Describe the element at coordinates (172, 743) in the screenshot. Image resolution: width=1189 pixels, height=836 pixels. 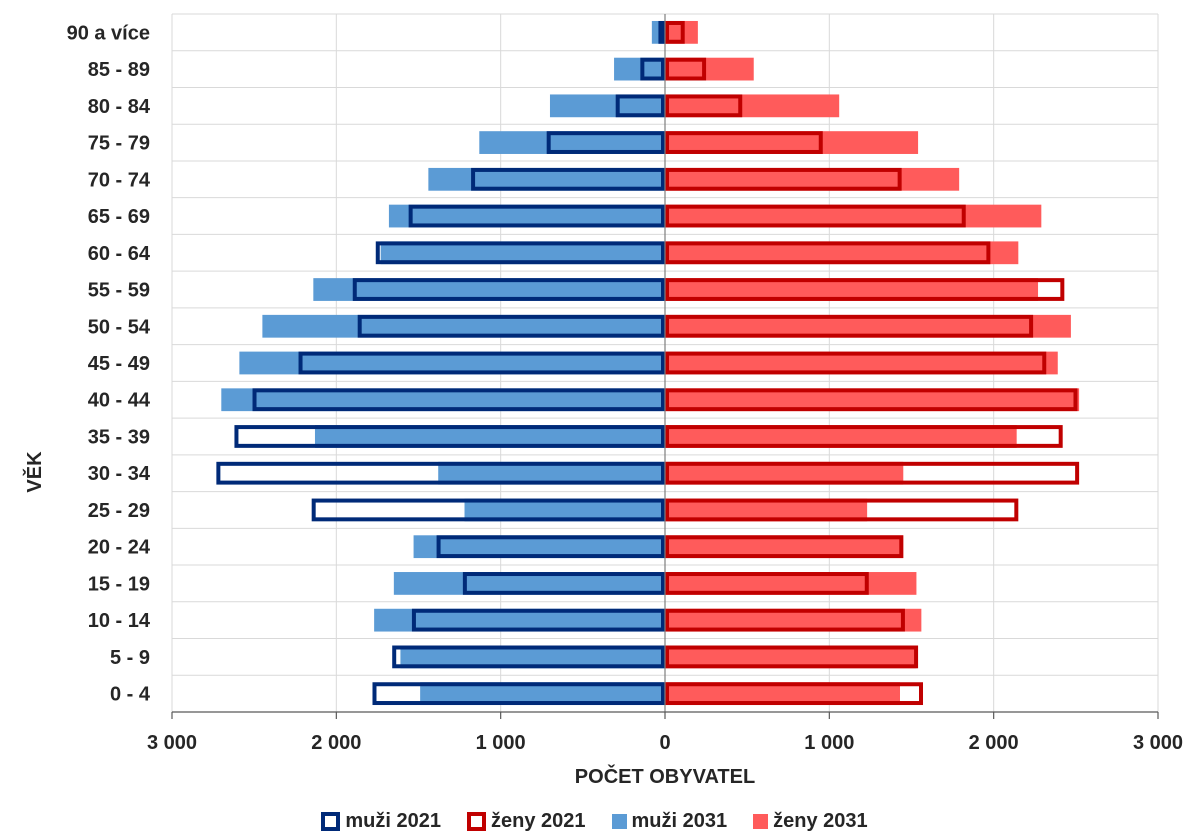
I see `x-tick-label-0: 3 000` at that location.